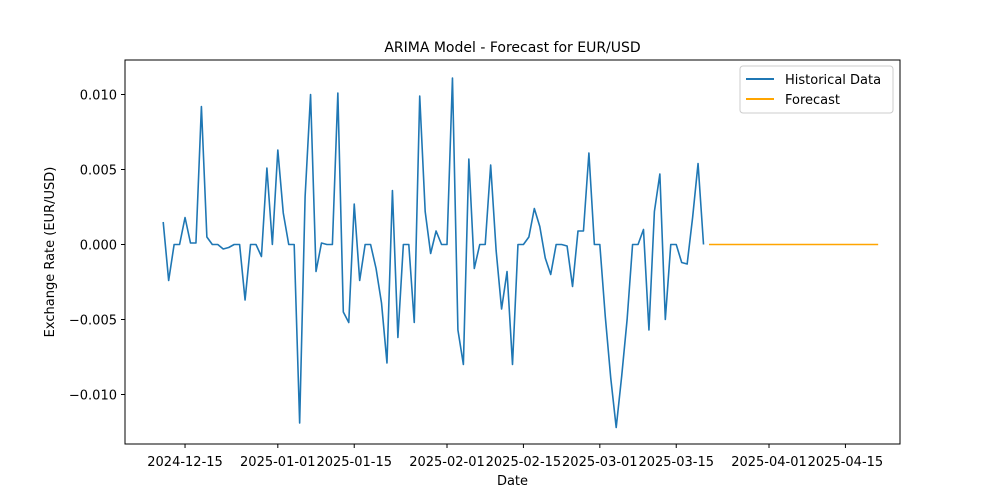 This screenshot has width=1000, height=500. What do you see at coordinates (812, 100) in the screenshot?
I see `legend-label-forecast: Forecast` at bounding box center [812, 100].